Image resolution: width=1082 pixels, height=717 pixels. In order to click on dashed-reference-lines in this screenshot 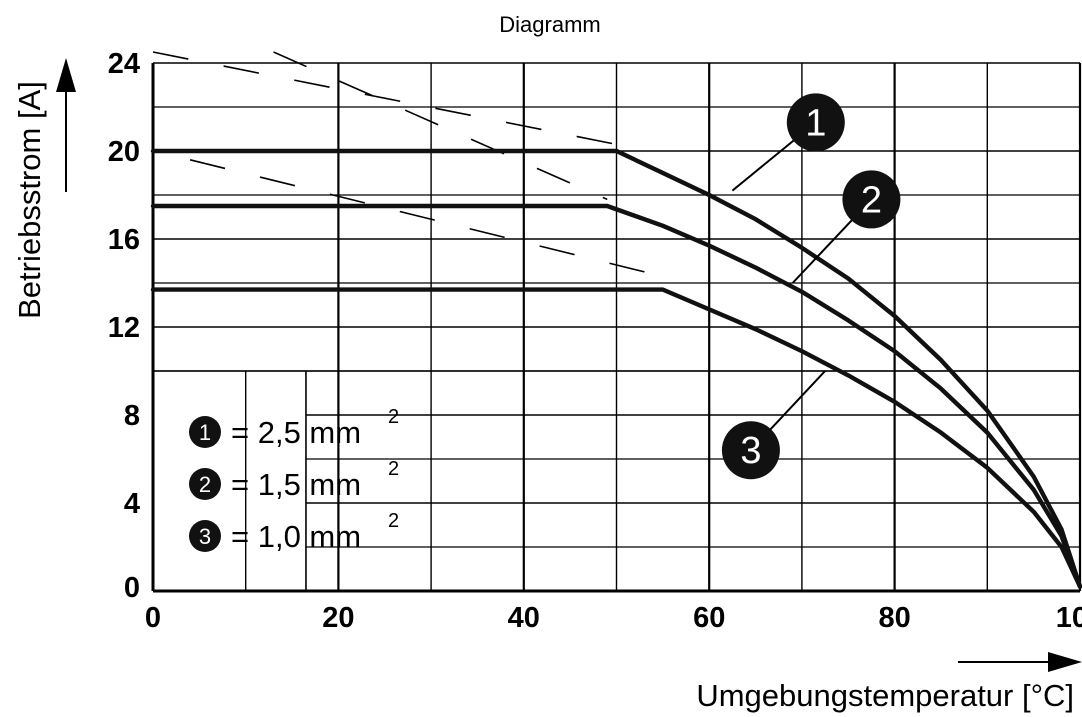, I will do `click(408, 164)`.